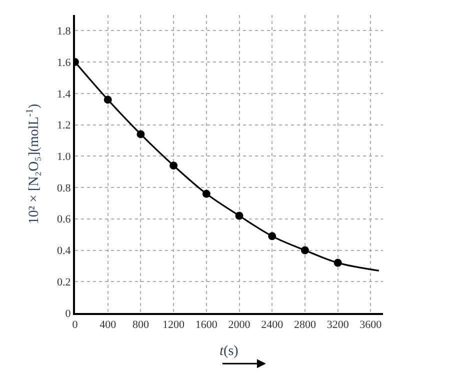 The image size is (458, 383). What do you see at coordinates (68, 314) in the screenshot?
I see `y-tick-label: 0` at bounding box center [68, 314].